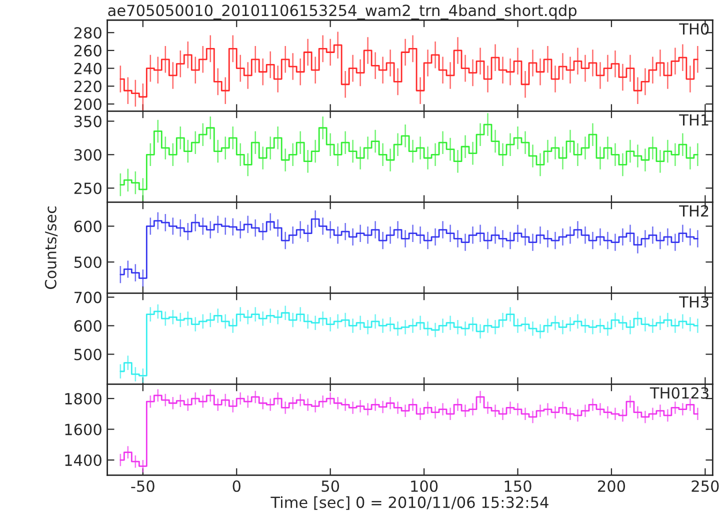 The width and height of the screenshot is (725, 516). I want to click on annotation: TH1, so click(693, 120).